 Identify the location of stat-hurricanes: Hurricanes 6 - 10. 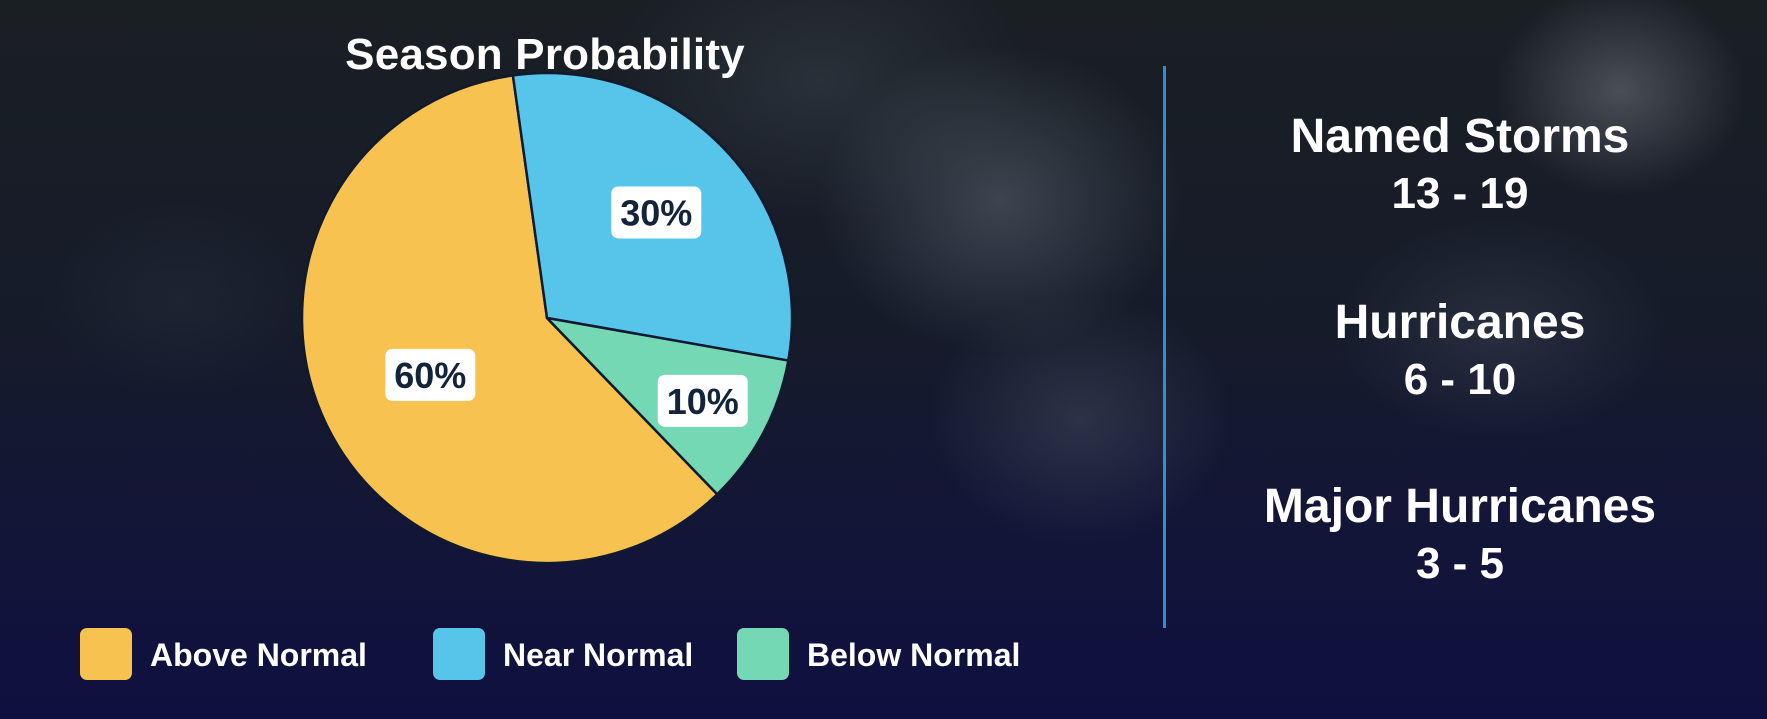
(1460, 351).